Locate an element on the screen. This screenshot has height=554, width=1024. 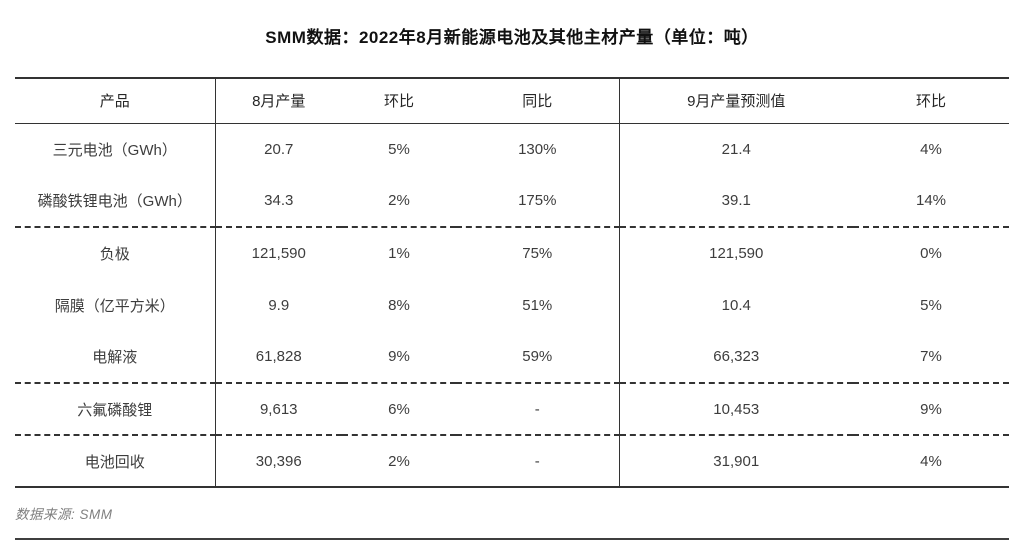
cell-product: 三元电池（GWh） is located at coordinates (115, 149).